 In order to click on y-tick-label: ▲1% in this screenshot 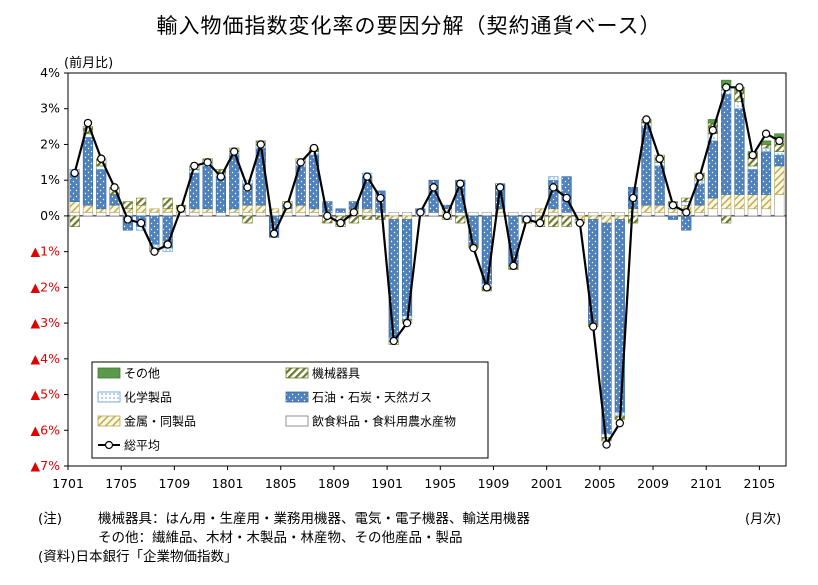, I will do `click(46, 251)`.